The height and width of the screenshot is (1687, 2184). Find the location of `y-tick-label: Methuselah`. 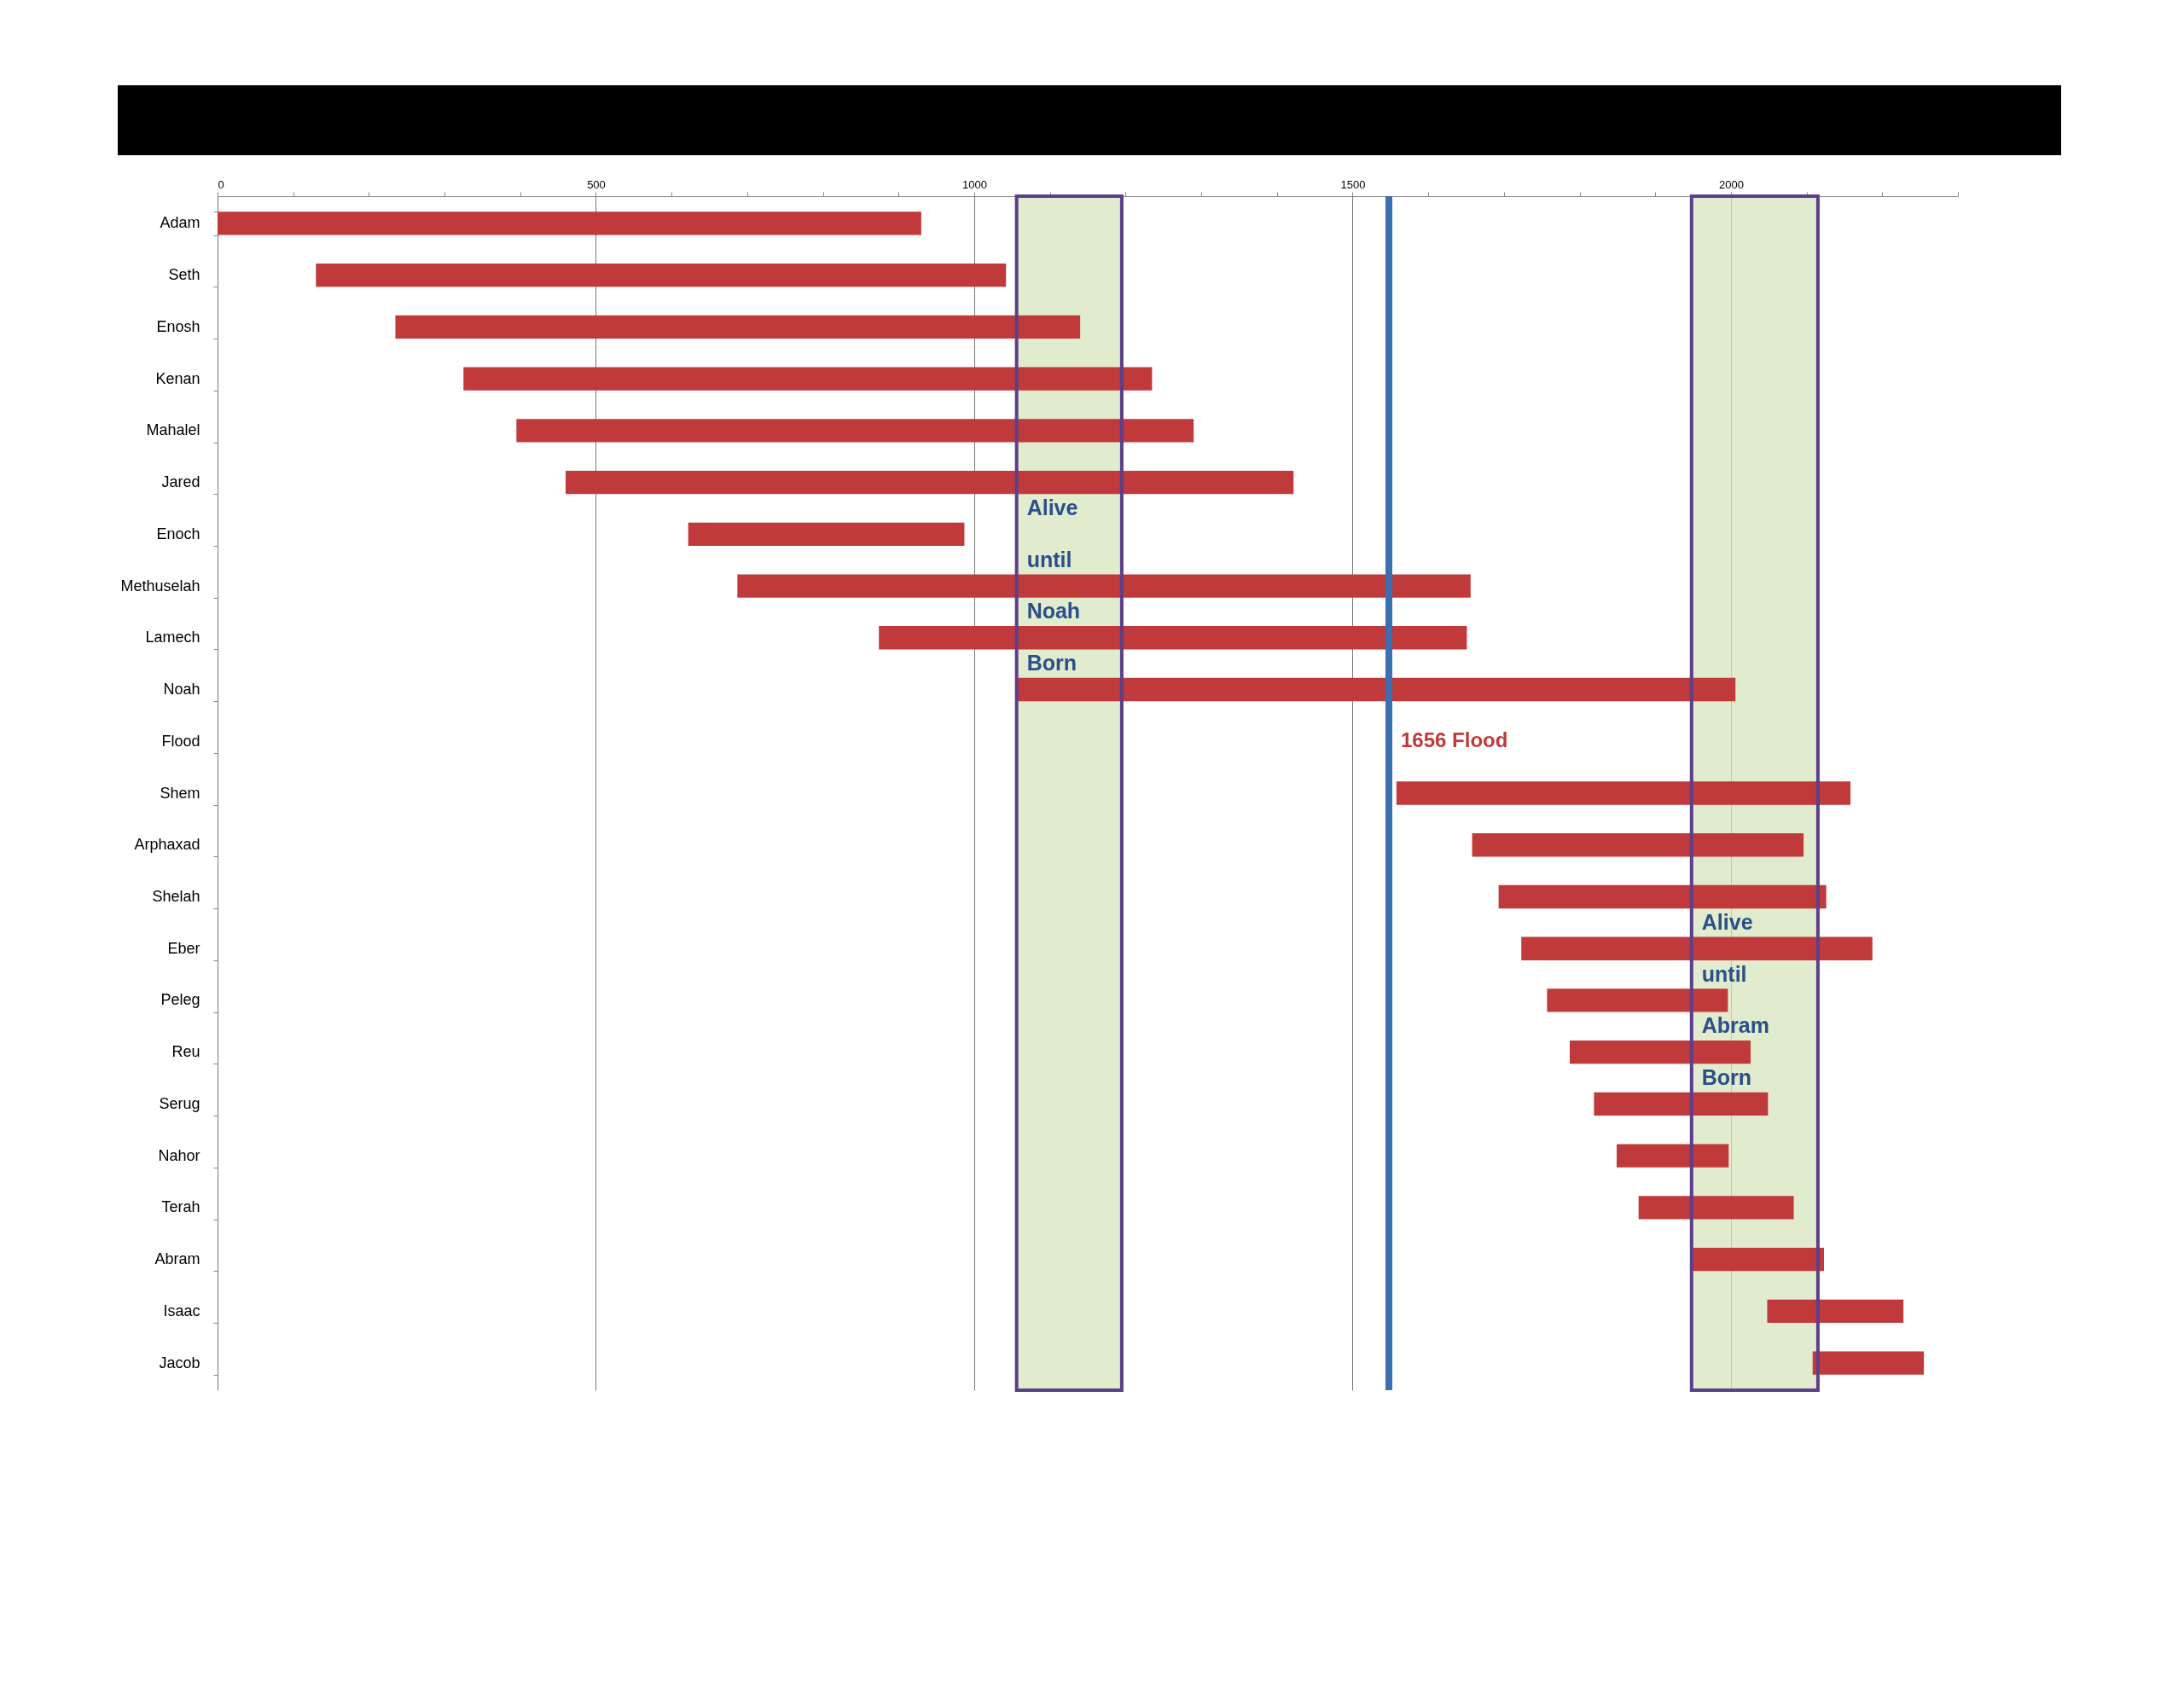

y-tick-label: Methuselah is located at coordinates (160, 585).